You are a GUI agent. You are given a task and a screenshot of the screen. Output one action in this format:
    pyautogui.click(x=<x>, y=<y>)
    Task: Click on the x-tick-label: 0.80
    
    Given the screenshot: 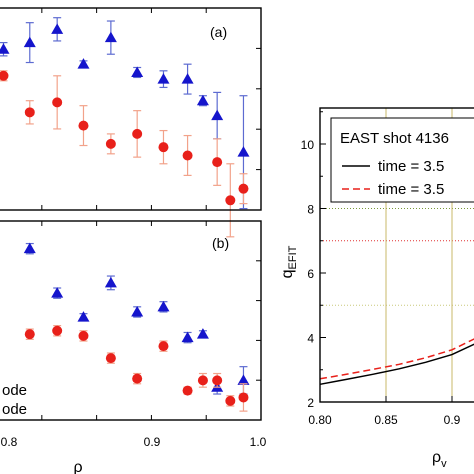 What is the action you would take?
    pyautogui.click(x=320, y=420)
    